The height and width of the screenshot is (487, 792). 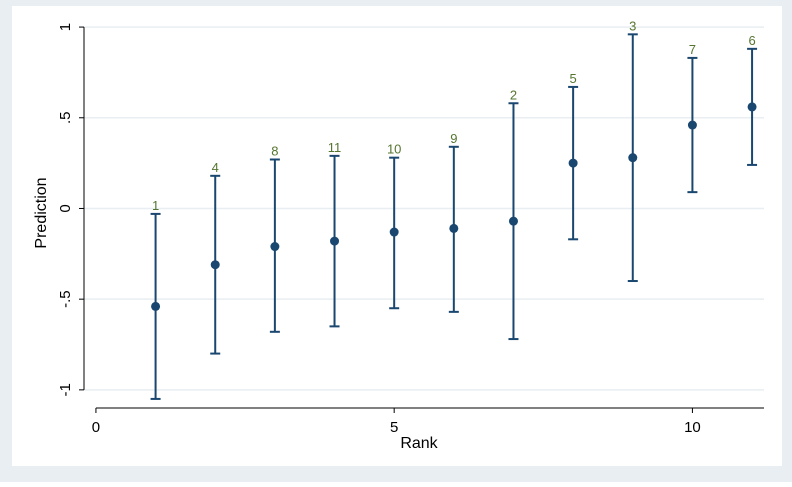 I want to click on x-tick-label: 10, so click(x=692, y=427).